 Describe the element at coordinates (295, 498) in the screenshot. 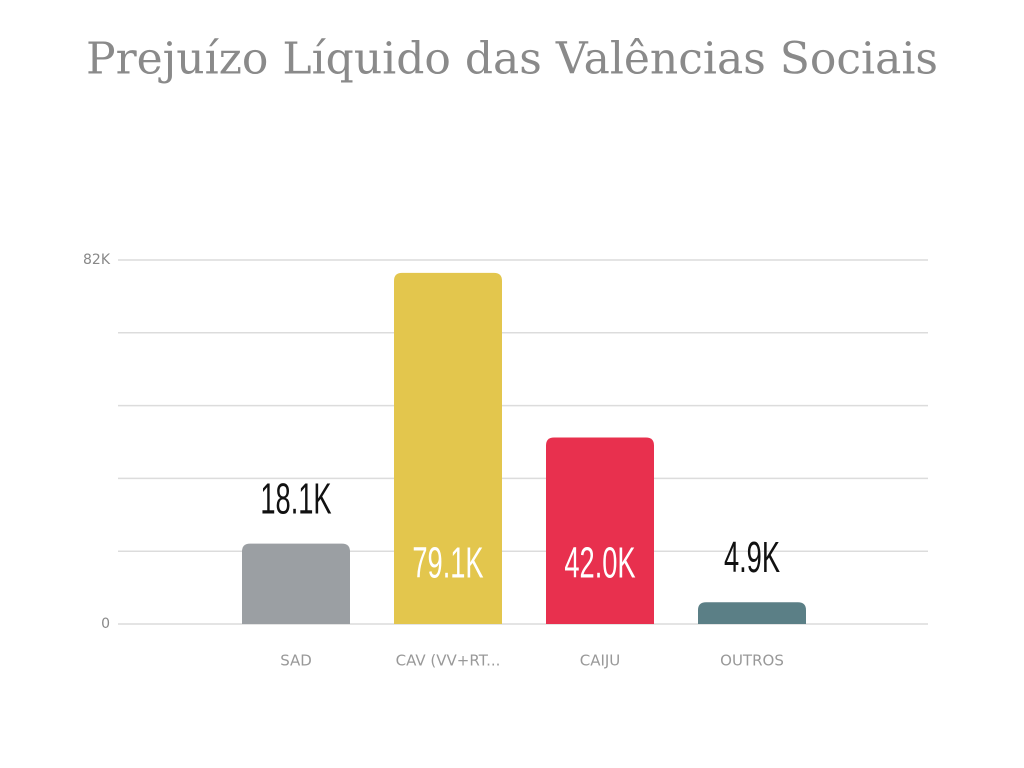

I see `value-label: 18.1K` at that location.